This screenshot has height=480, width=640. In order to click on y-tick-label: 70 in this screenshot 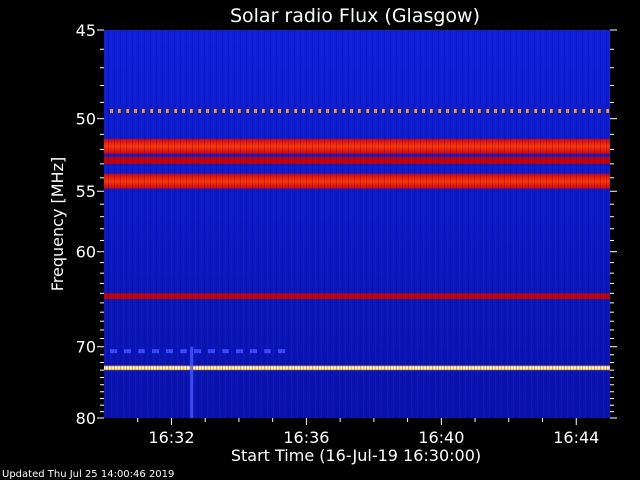, I will do `click(86, 347)`.